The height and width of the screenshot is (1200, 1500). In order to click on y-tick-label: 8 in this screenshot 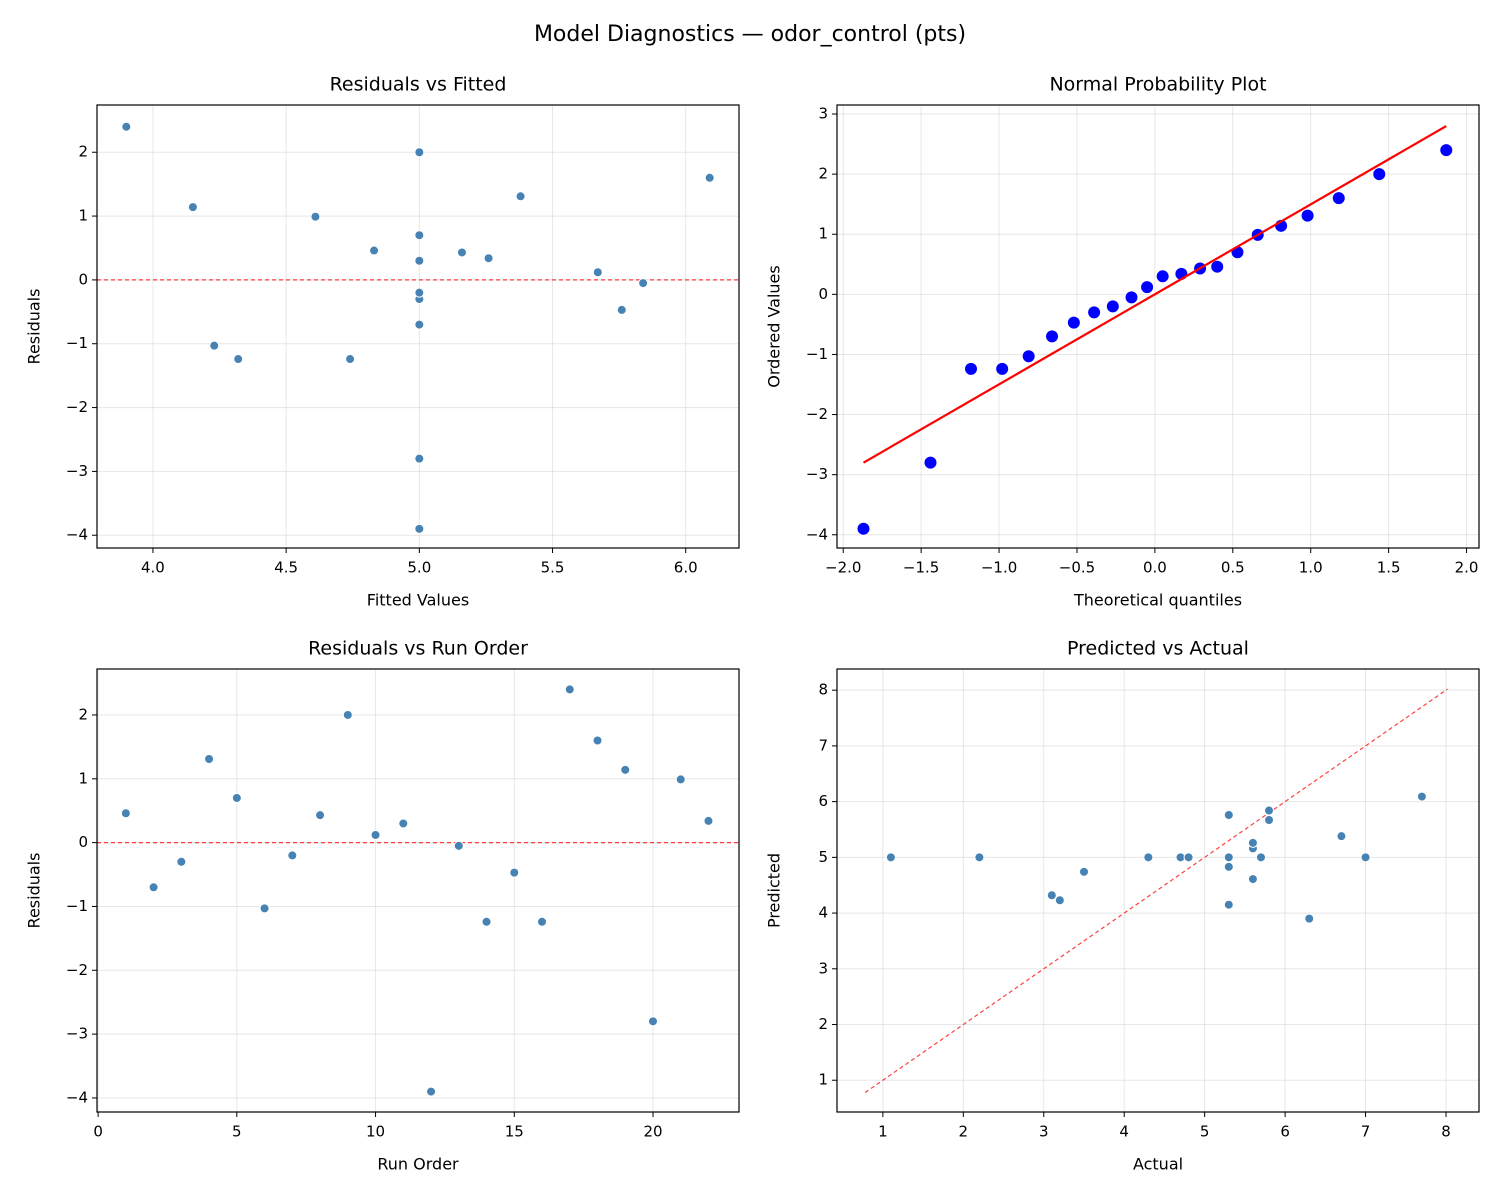, I will do `click(823, 690)`.